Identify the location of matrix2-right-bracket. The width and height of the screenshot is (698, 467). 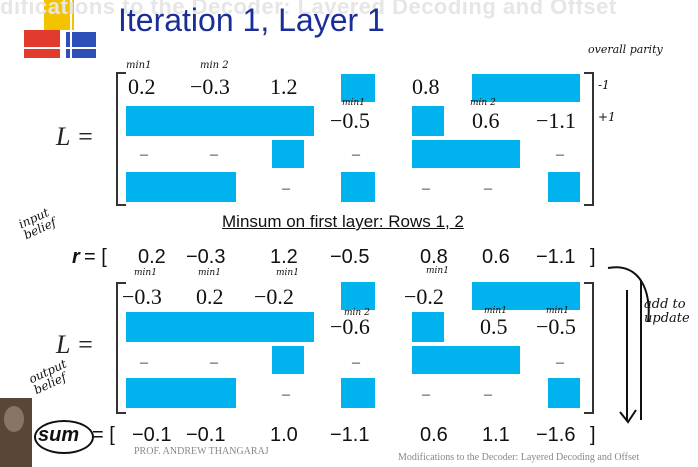
(589, 348).